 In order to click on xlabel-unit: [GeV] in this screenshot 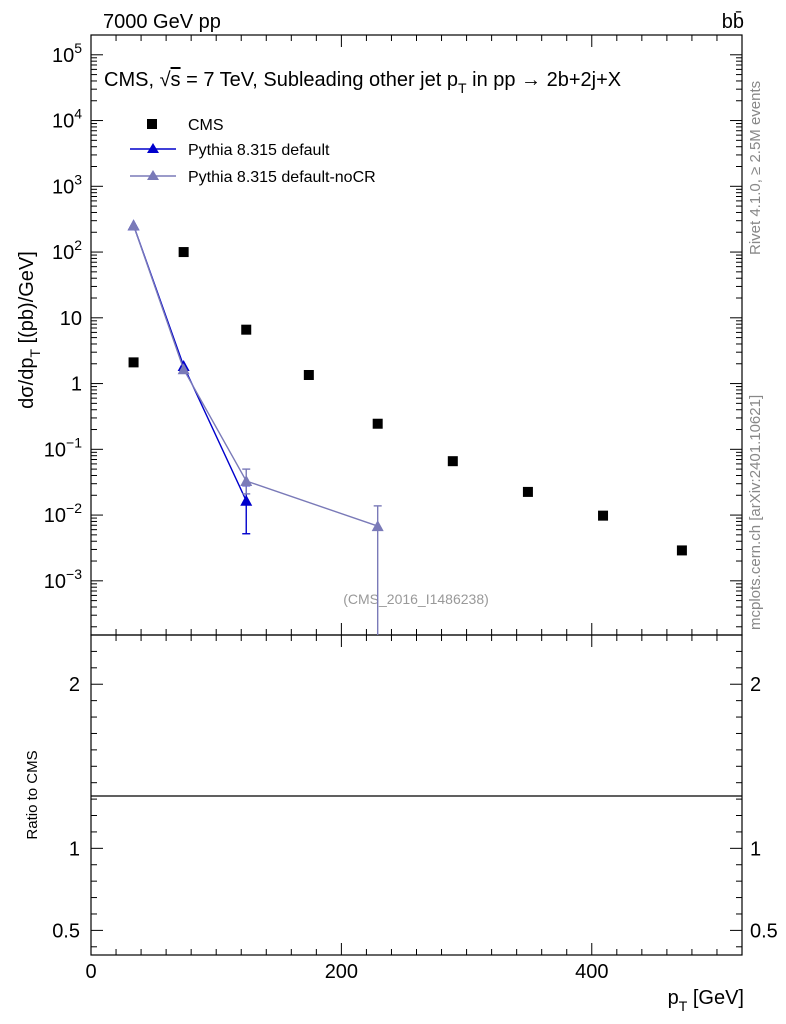, I will do `click(715, 998)`.